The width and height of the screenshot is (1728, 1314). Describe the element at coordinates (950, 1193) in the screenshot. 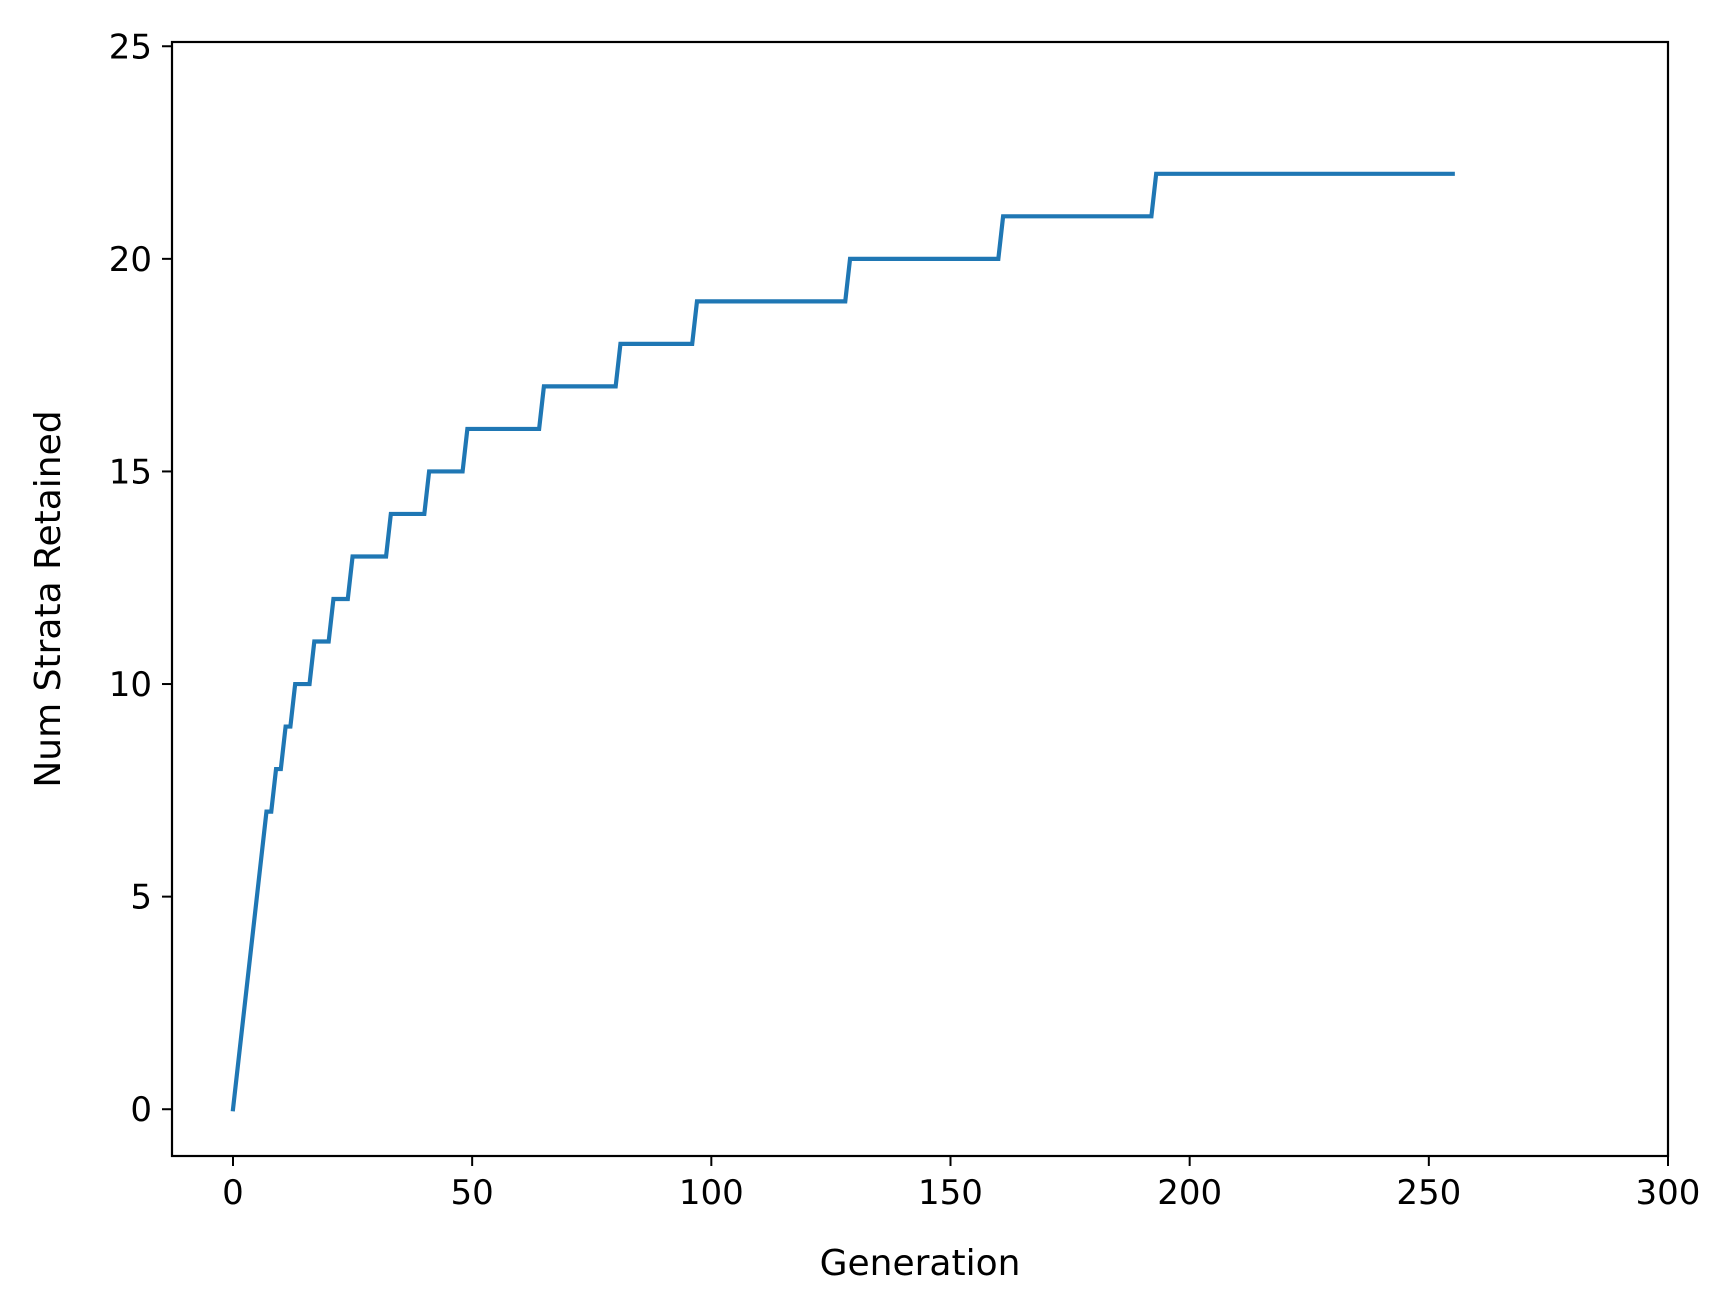

I see `x-tick-label: 150` at that location.